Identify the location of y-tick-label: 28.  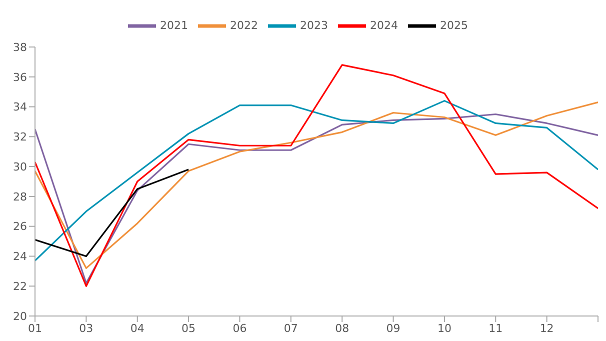
(20, 197).